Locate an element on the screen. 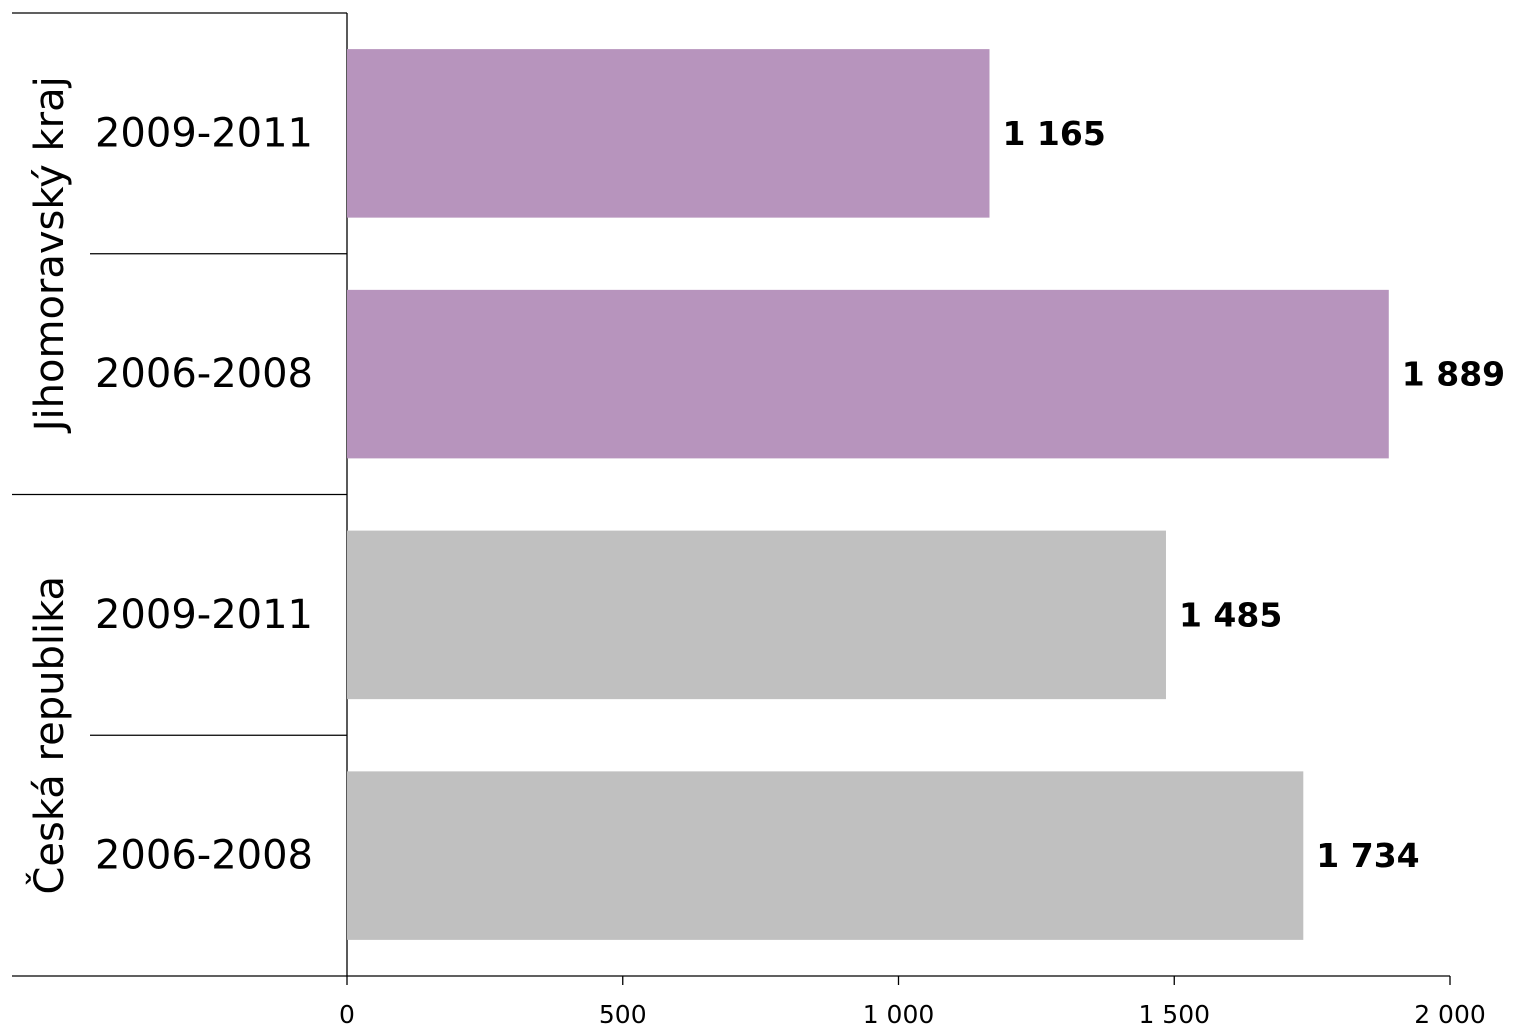  x-axis: 0 500 1 000 1 500 2 000 is located at coordinates (912, 1002).